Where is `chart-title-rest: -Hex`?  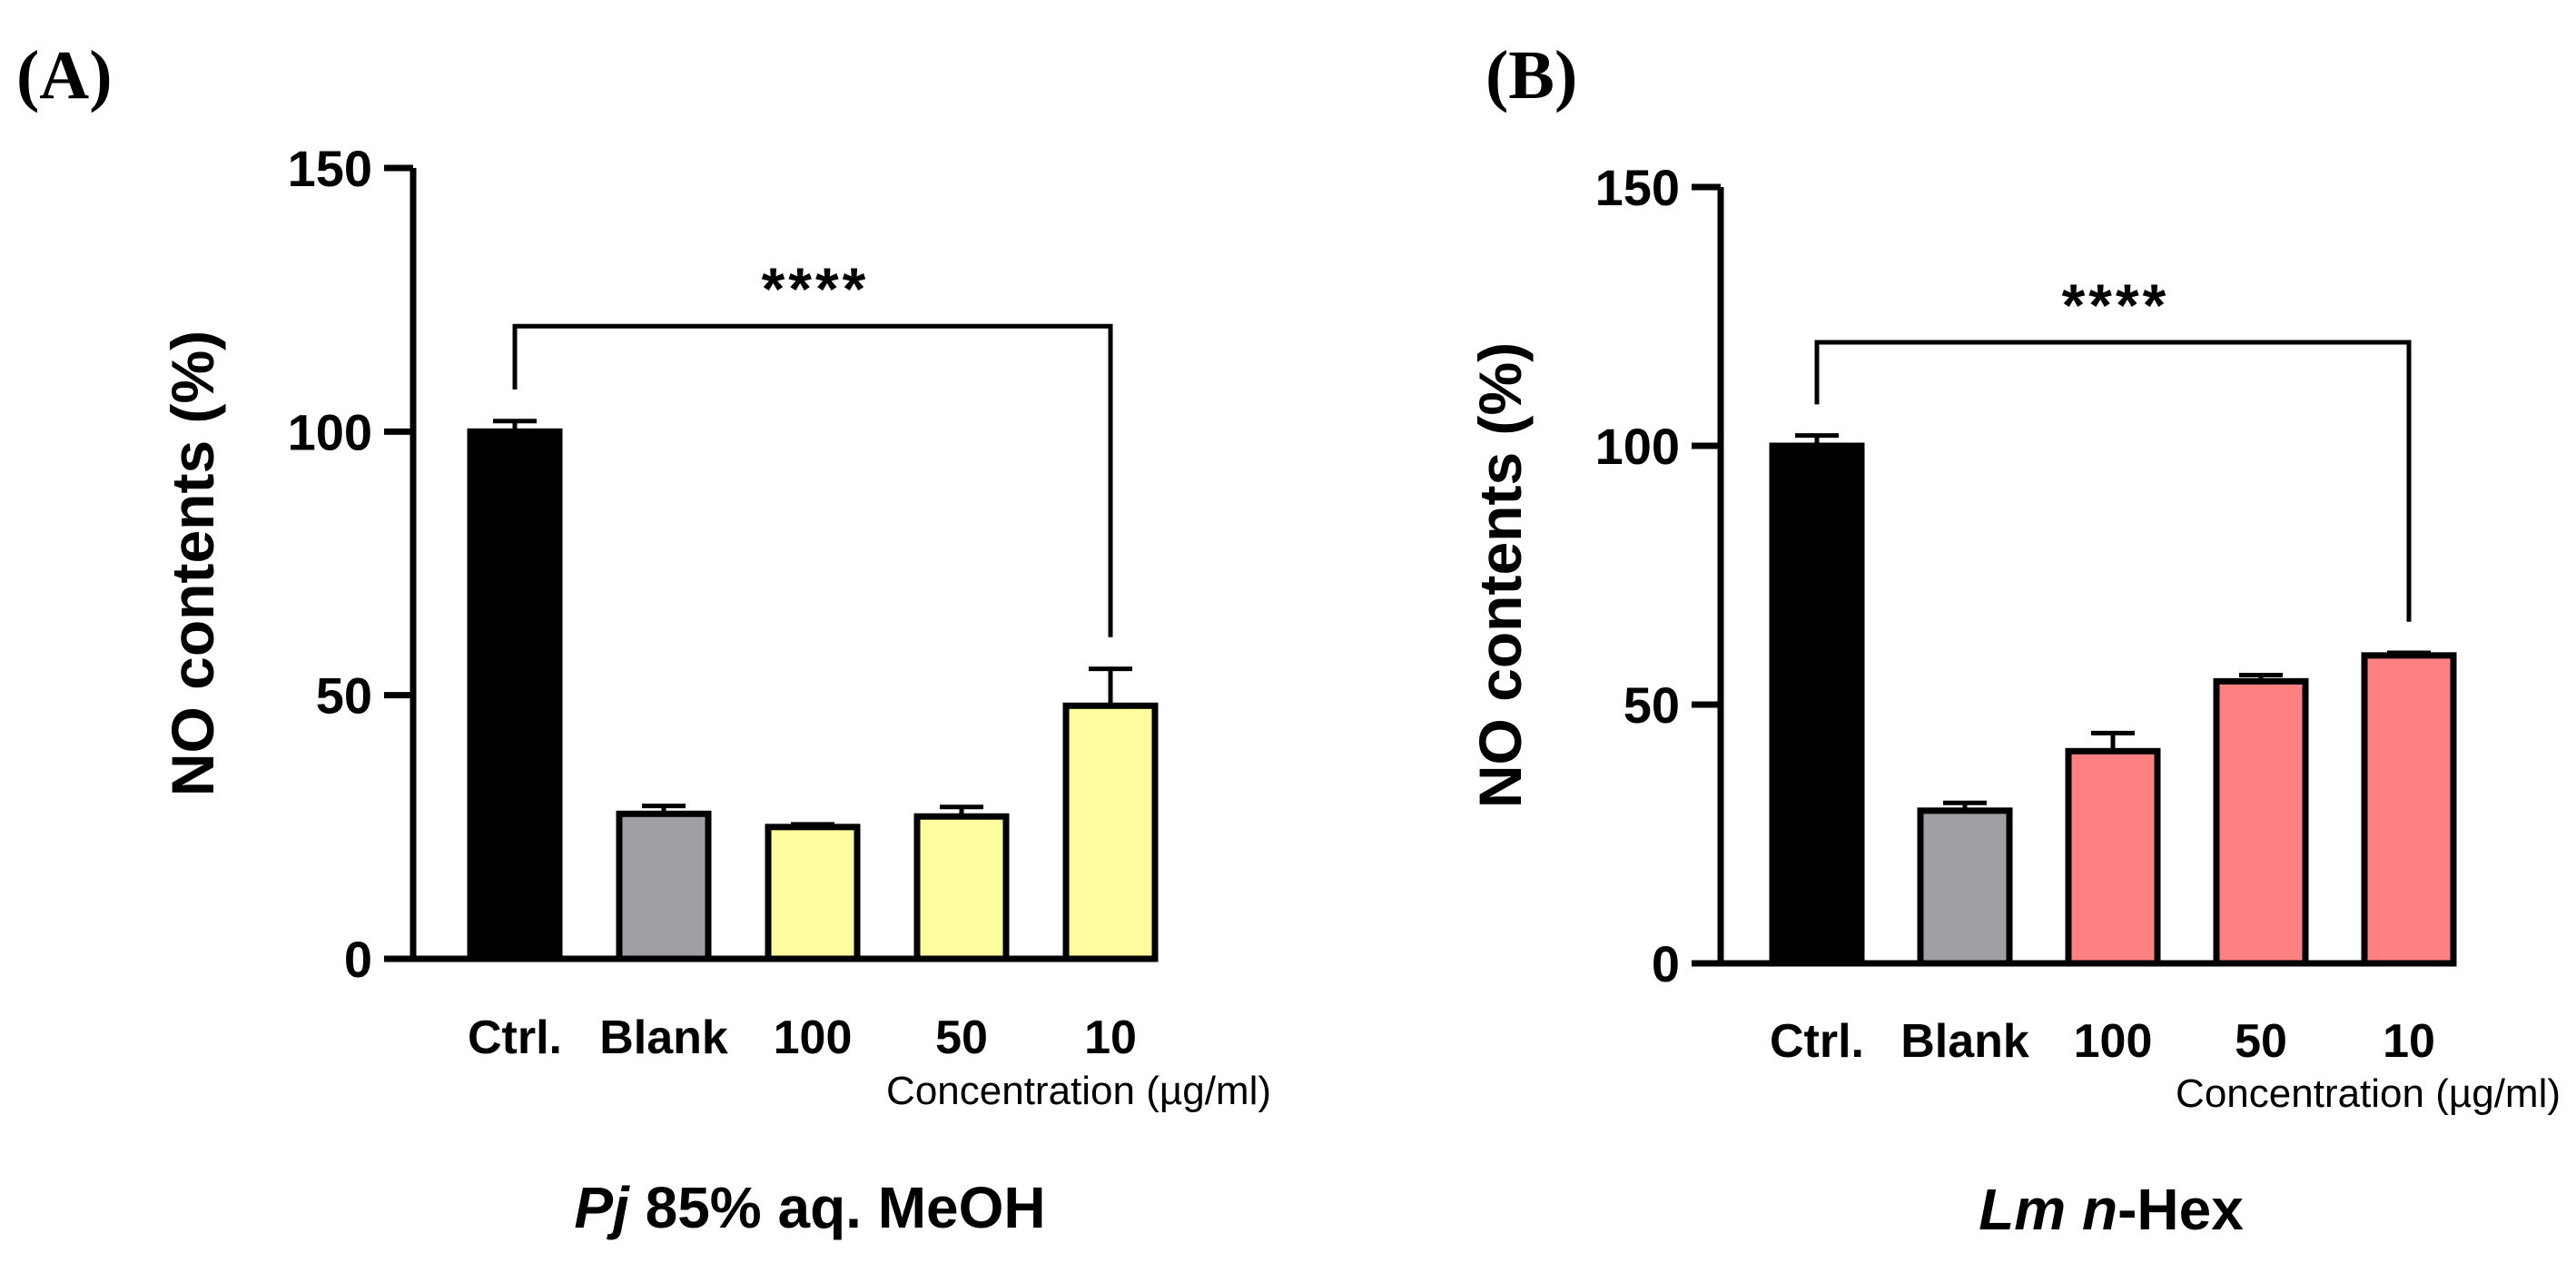 chart-title-rest: -Hex is located at coordinates (2180, 1209).